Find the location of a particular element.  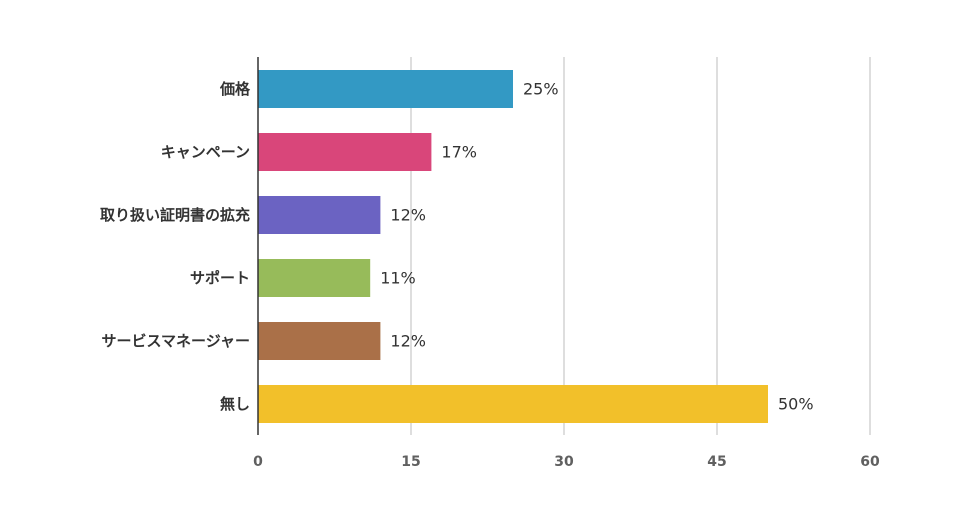

value-label-0: 25% is located at coordinates (541, 89).